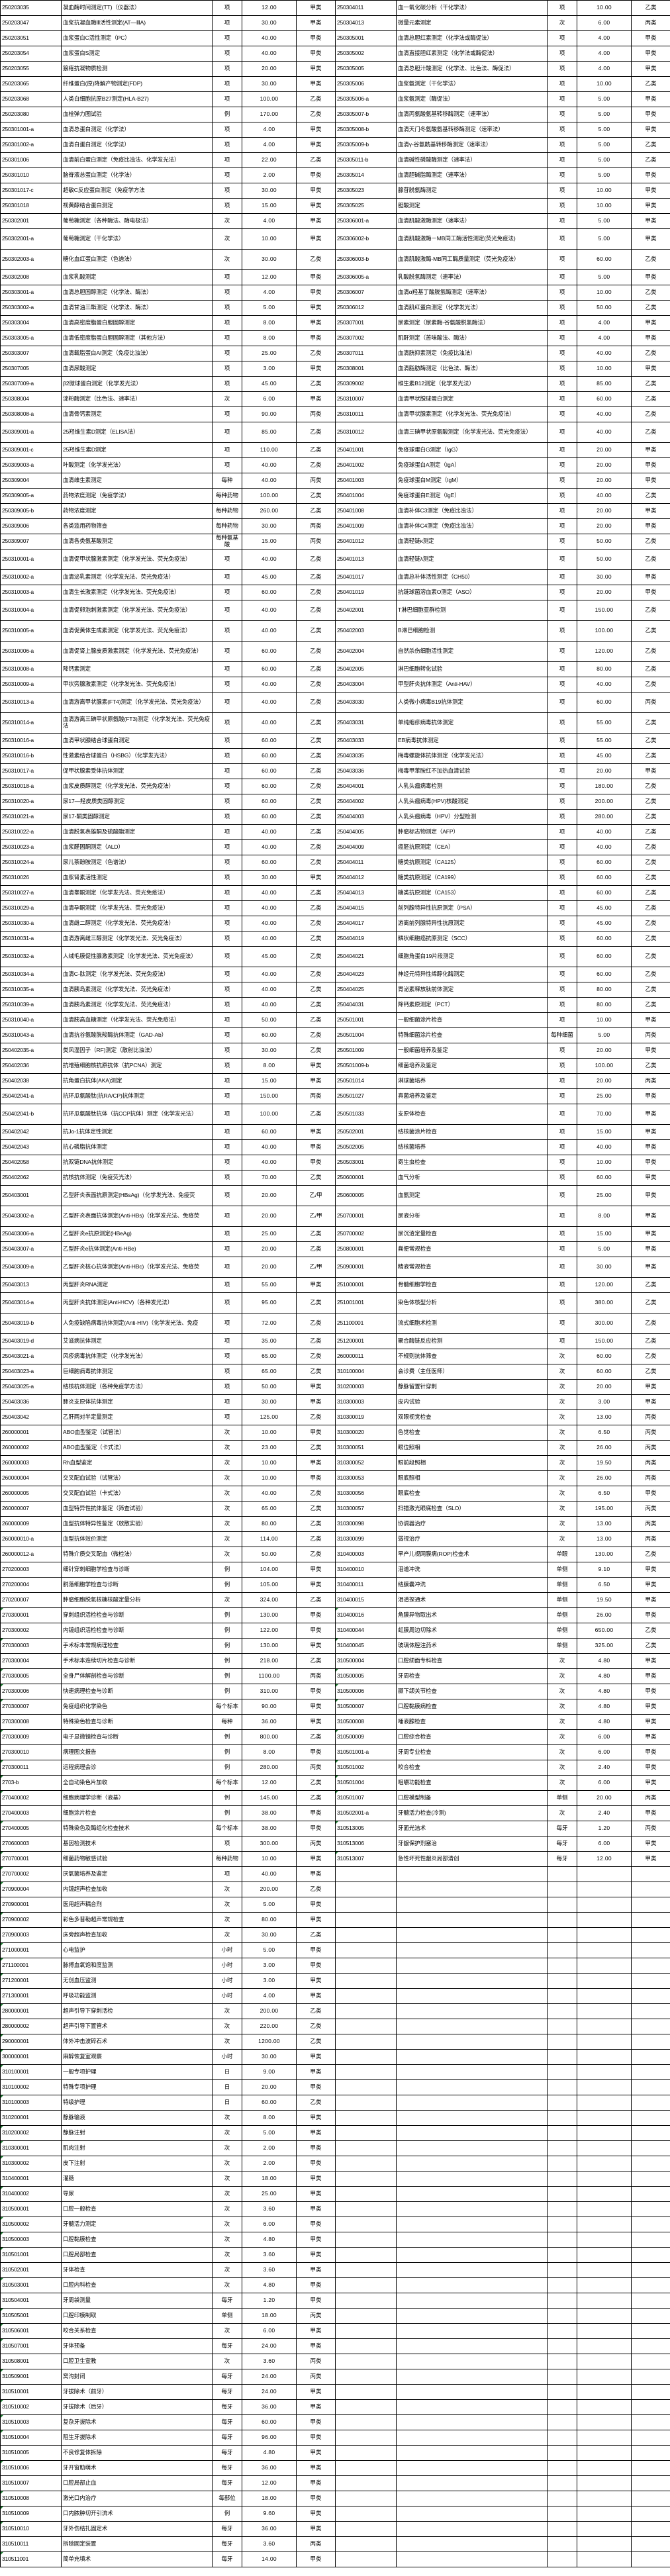 Image resolution: width=670 pixels, height=2576 pixels. What do you see at coordinates (472, 384) in the screenshot?
I see `right-name-cell: 维生素B12测定（化学发光法）` at bounding box center [472, 384].